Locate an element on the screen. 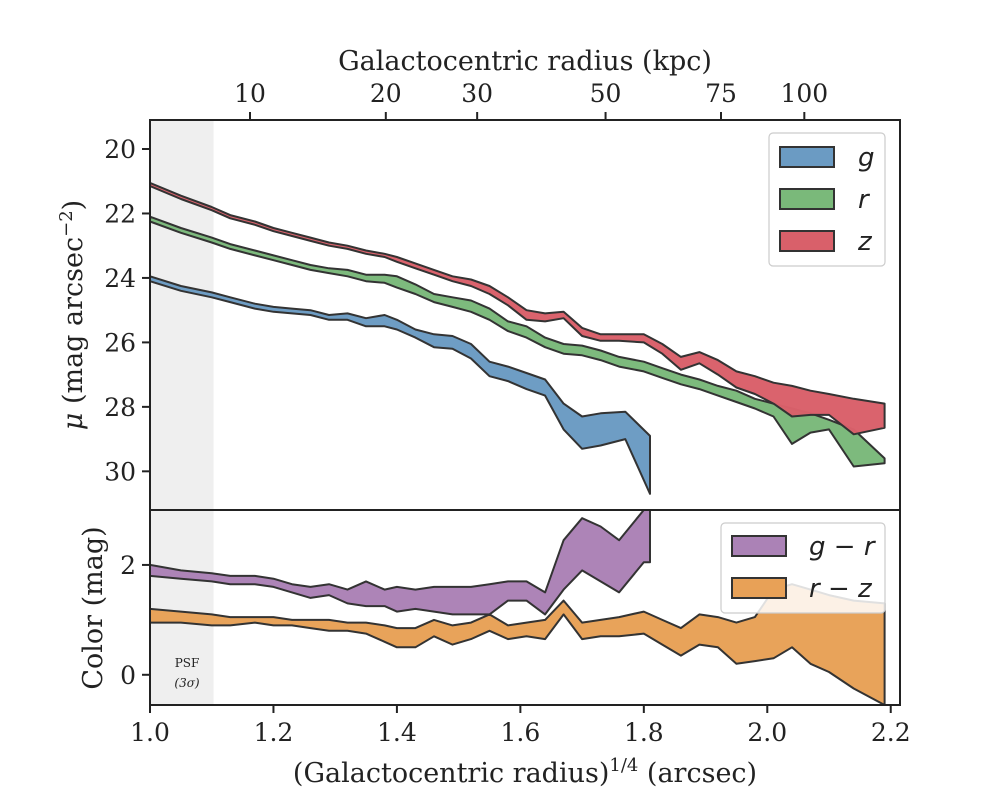 The image size is (1000, 800). top-y-axis-label-sup: −2 is located at coordinates (66, 223).